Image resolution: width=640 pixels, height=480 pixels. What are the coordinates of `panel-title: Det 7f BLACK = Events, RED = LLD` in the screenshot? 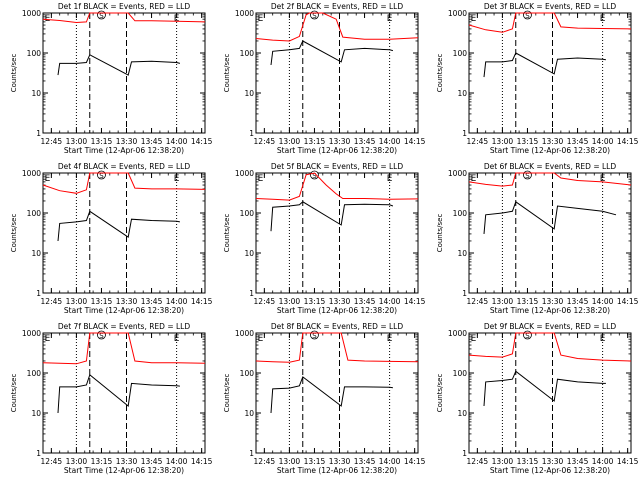 It's located at (124, 326).